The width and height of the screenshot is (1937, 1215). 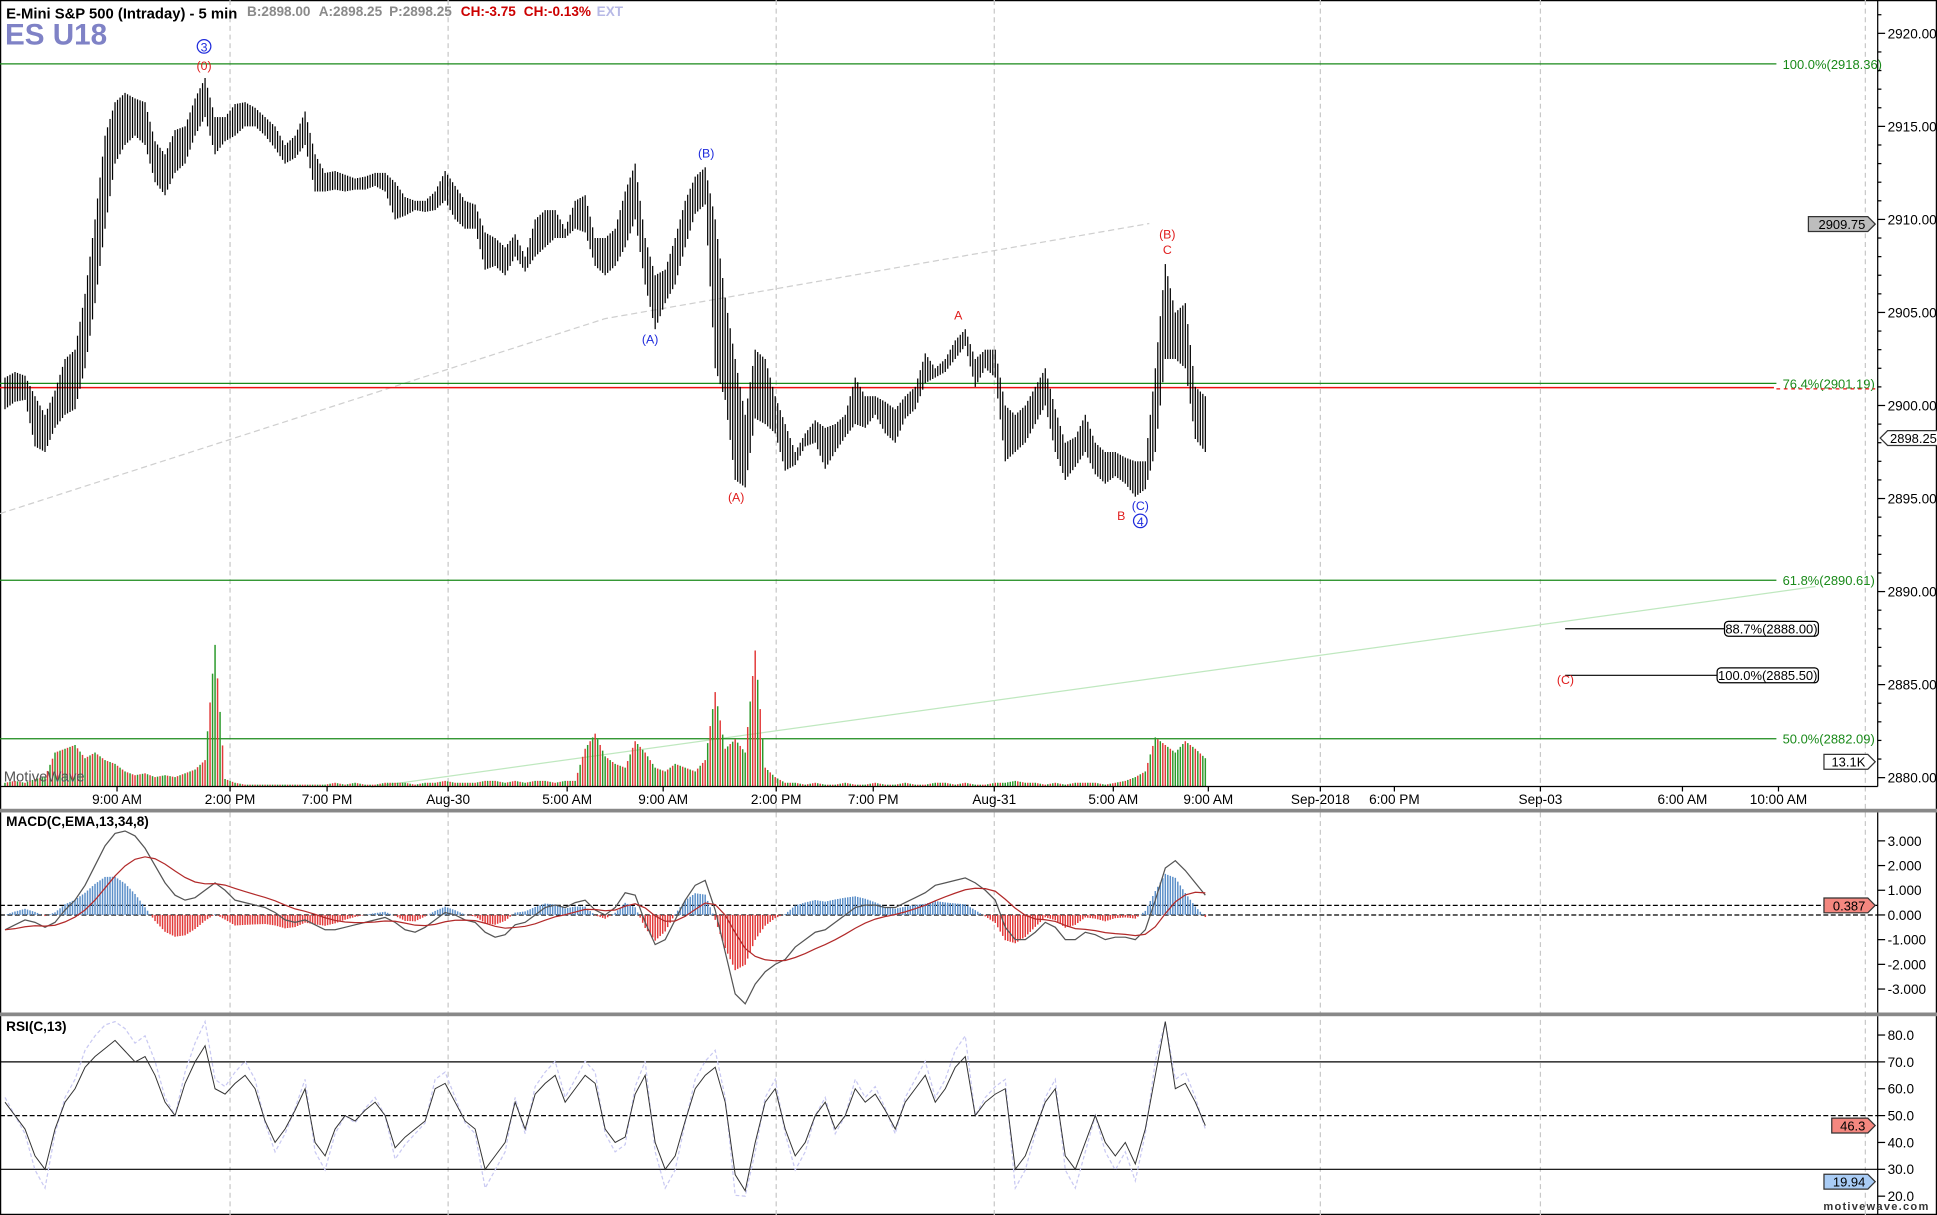 I want to click on fib-level-label: 61.8%(2890.61), so click(x=1829, y=580).